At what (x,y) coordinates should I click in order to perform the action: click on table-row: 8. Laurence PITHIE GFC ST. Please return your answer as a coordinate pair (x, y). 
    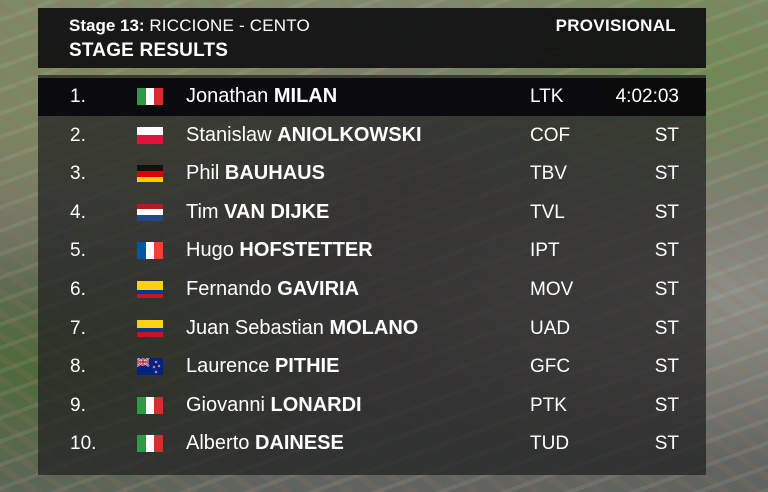
    Looking at the image, I should click on (372, 367).